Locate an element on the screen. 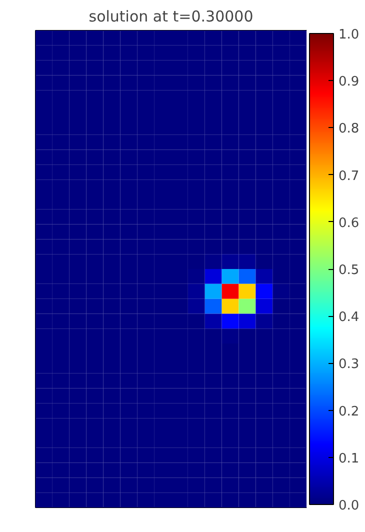 The height and width of the screenshot is (532, 365). color-bar-label: 0.4 is located at coordinates (349, 318).